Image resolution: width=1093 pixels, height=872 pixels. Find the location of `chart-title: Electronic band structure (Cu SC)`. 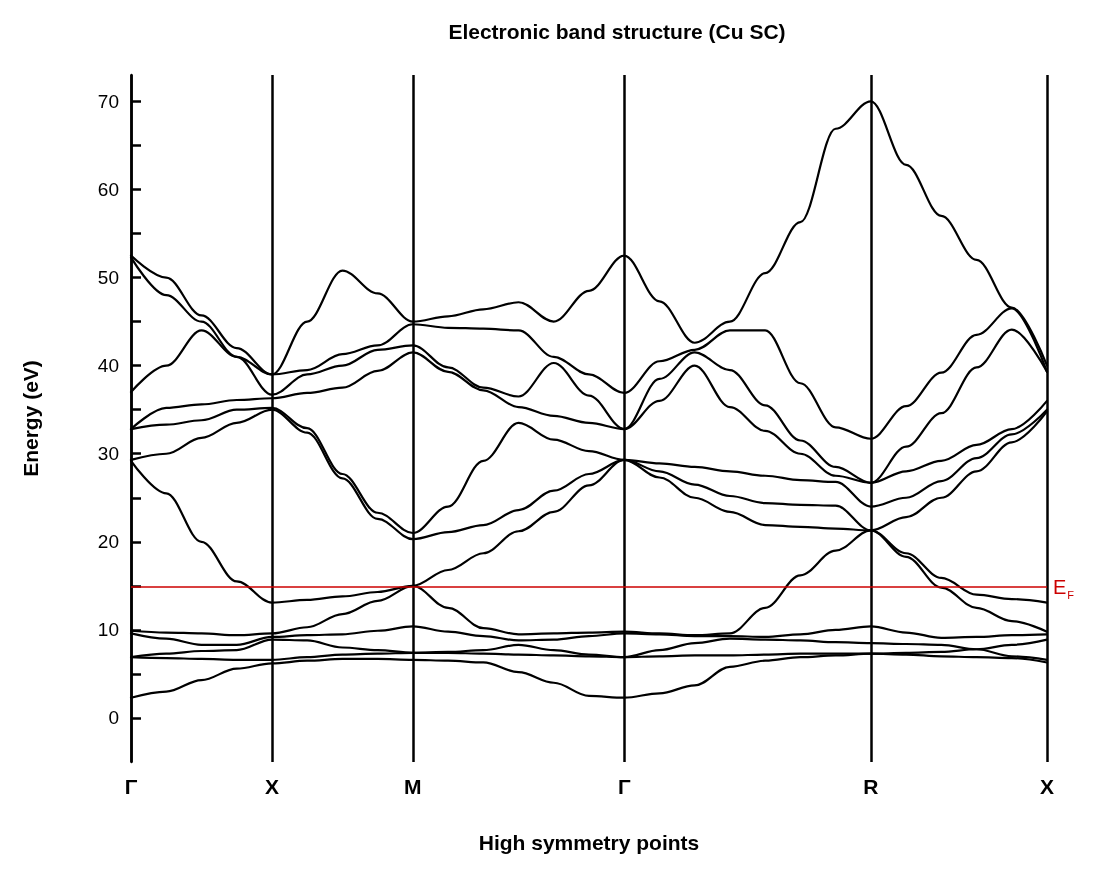

chart-title: Electronic band structure (Cu SC) is located at coordinates (617, 31).